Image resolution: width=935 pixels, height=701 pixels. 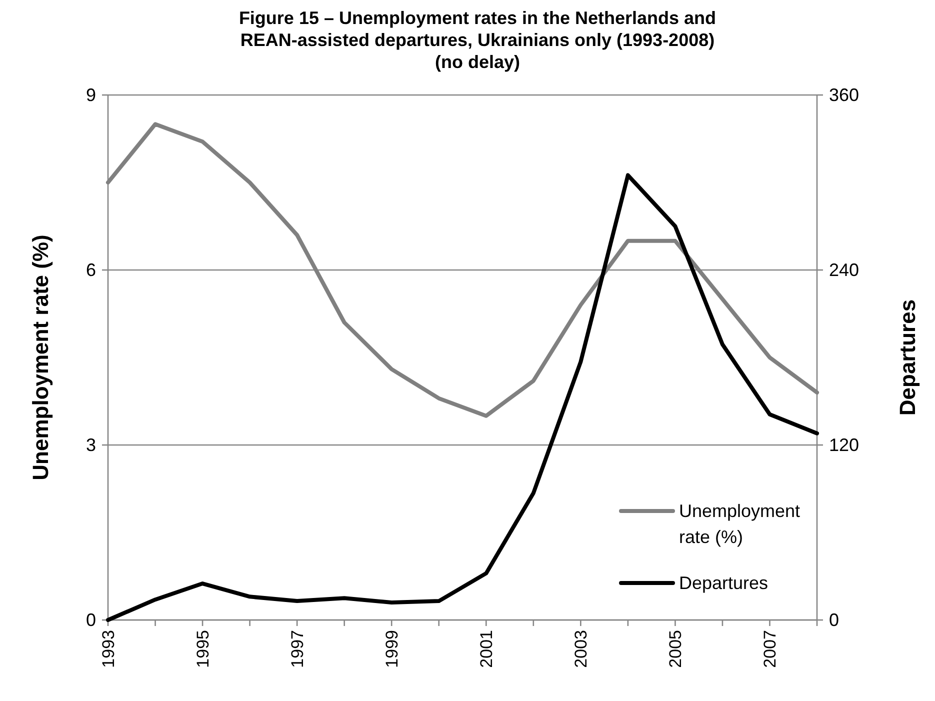 I want to click on x-tick-label: 1997, so click(x=298, y=649).